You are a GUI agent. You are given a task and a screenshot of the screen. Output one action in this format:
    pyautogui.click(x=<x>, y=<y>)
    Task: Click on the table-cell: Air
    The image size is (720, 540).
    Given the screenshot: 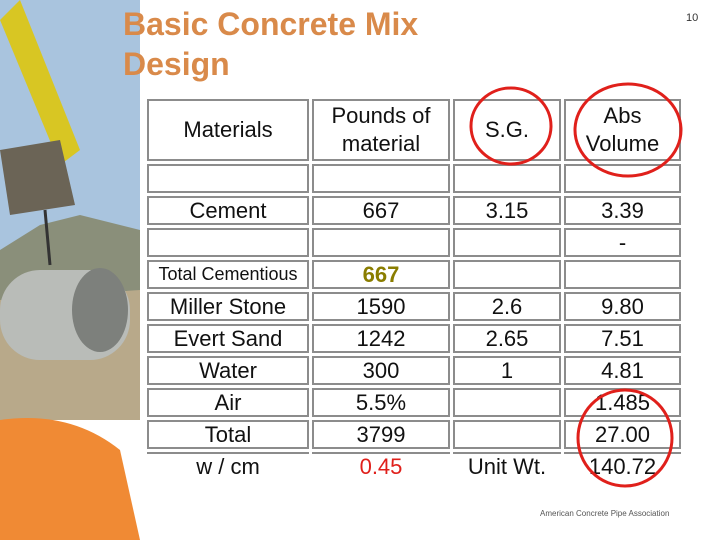 What is the action you would take?
    pyautogui.click(x=228, y=402)
    